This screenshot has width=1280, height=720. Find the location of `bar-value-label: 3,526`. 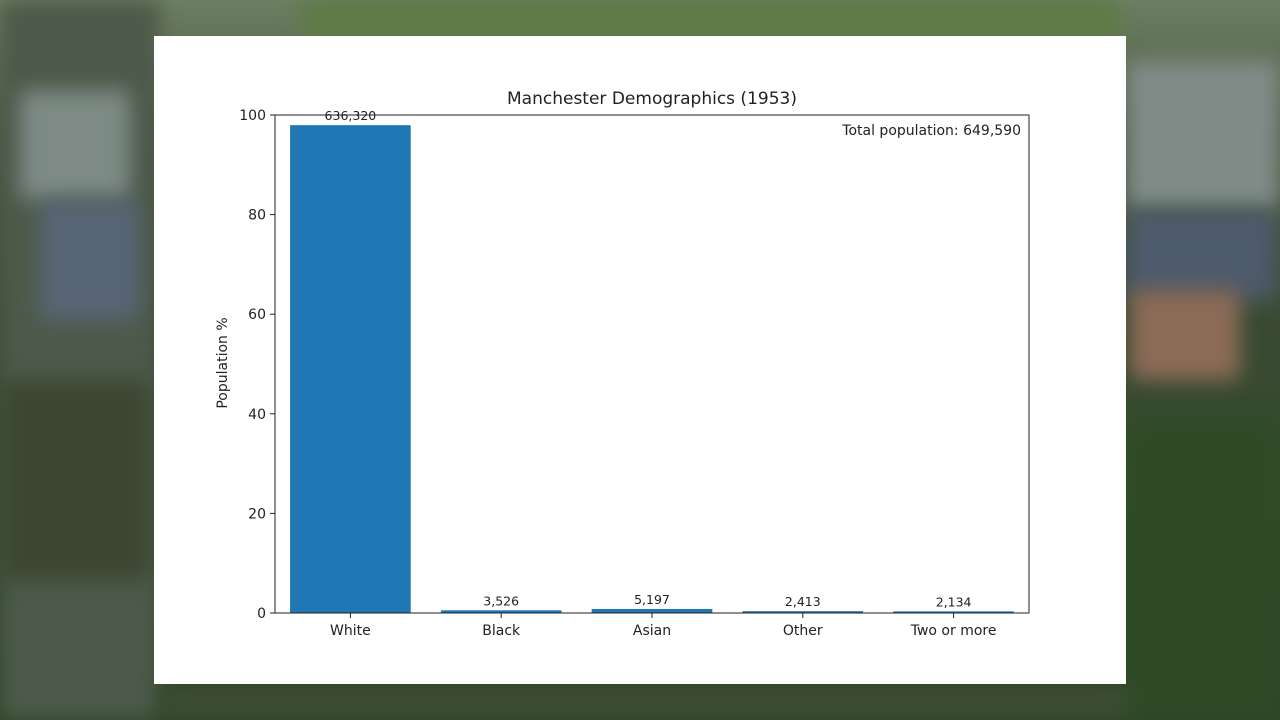

bar-value-label: 3,526 is located at coordinates (501, 600).